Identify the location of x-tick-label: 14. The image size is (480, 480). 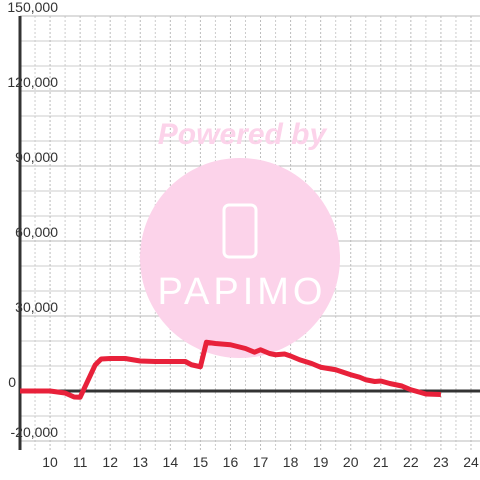
(171, 462).